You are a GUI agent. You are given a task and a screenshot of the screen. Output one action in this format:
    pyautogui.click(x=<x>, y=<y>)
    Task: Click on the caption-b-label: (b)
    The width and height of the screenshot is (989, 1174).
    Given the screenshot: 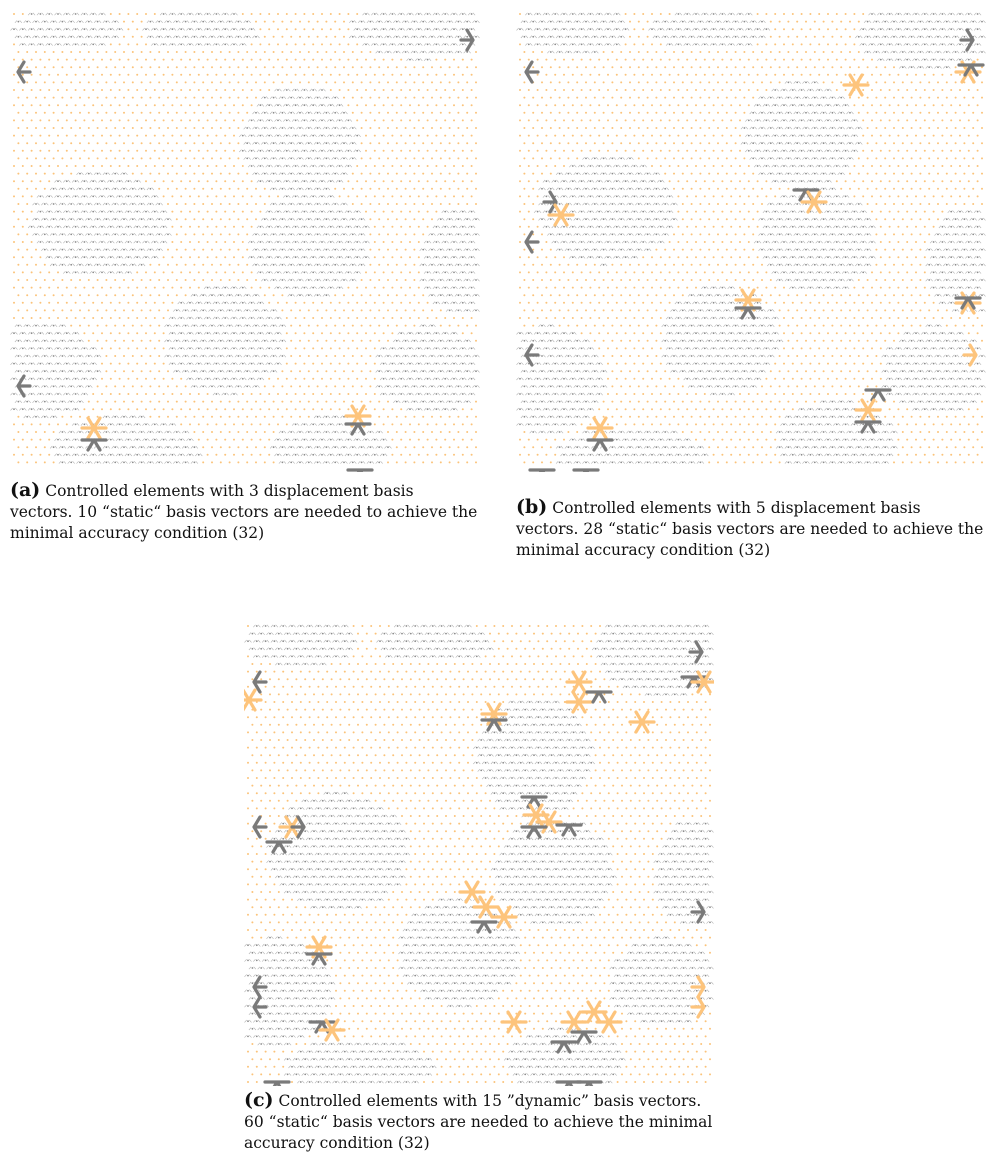 What is the action you would take?
    pyautogui.click(x=532, y=507)
    